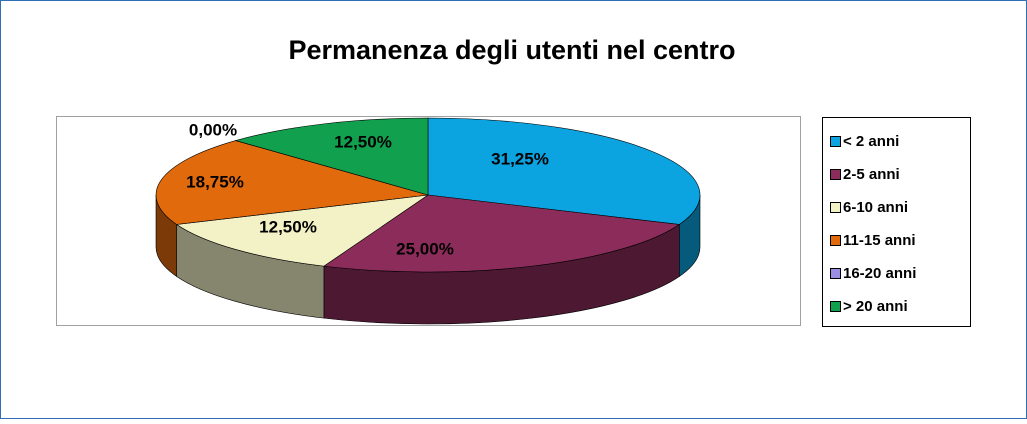 The width and height of the screenshot is (1027, 424). I want to click on data-label: 18,75%, so click(215, 181).